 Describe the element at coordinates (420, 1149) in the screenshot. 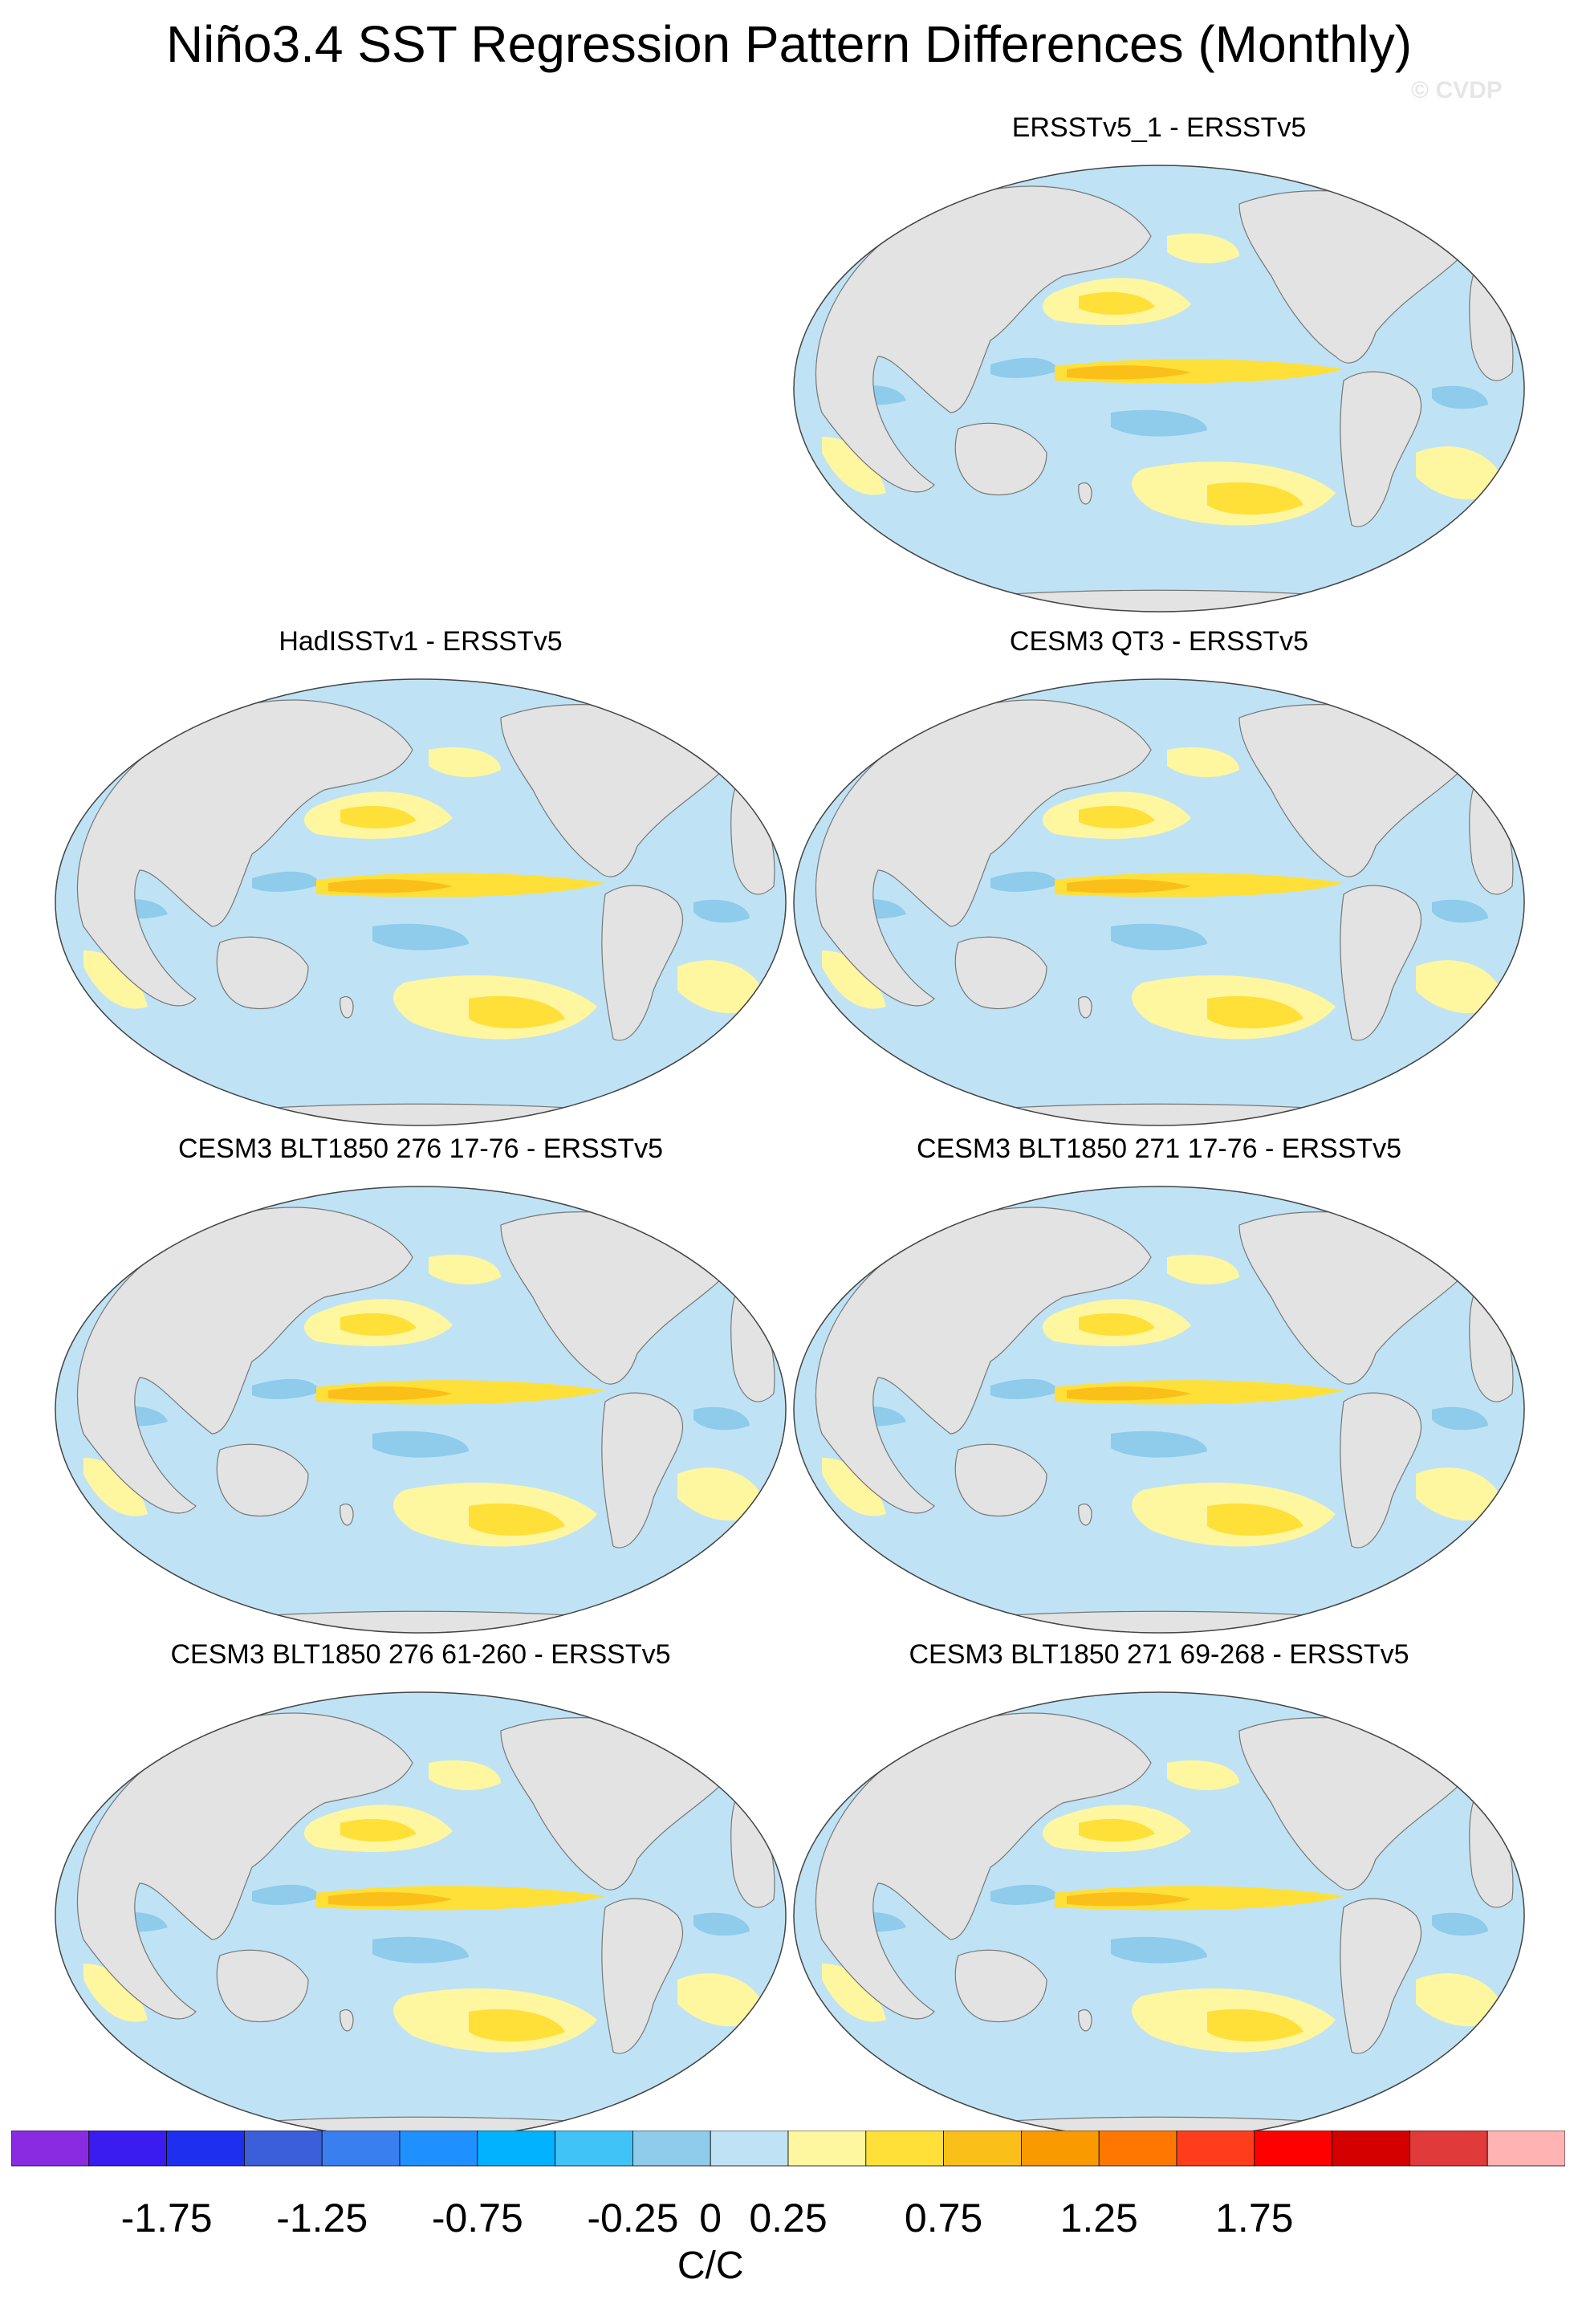

I see `panel-title: CESM3 BLT1850 276 17-76 - ERSSTv5` at that location.